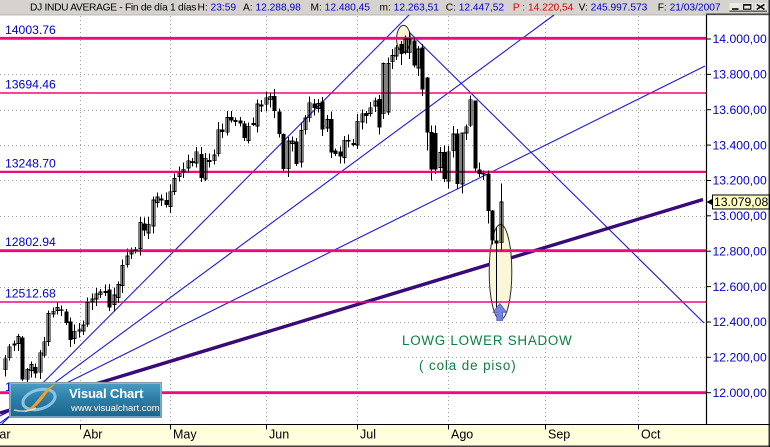  Describe the element at coordinates (30, 294) in the screenshot. I see `svg-text: 12512.68` at that location.